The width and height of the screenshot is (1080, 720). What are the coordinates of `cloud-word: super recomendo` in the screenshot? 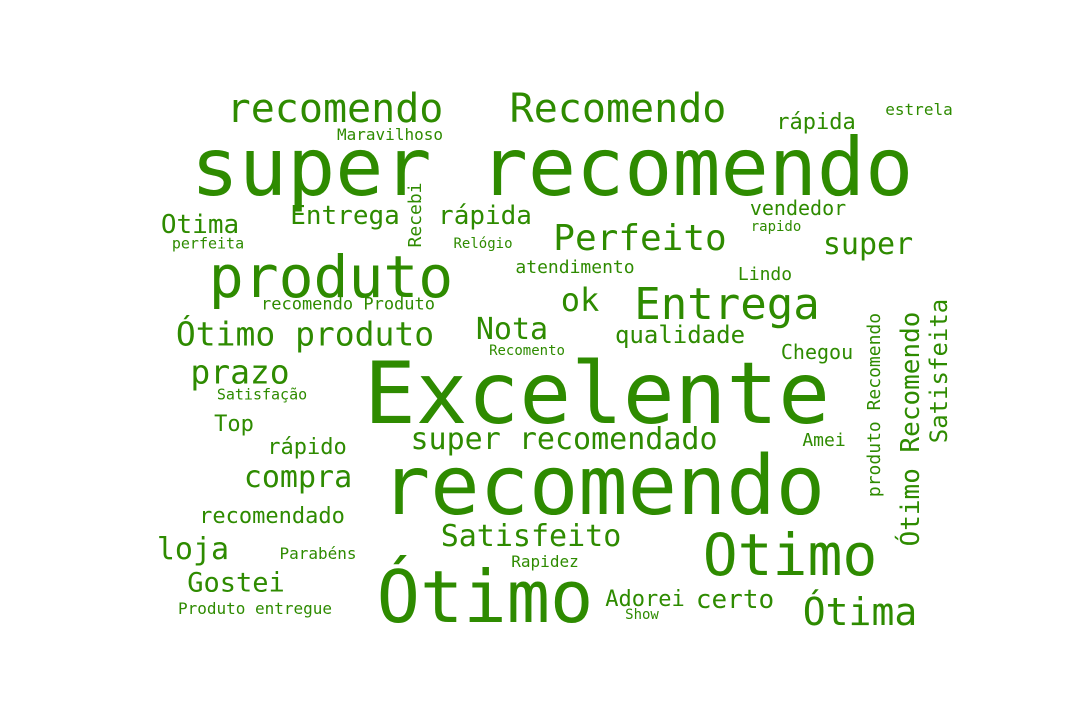 It's located at (552, 167).